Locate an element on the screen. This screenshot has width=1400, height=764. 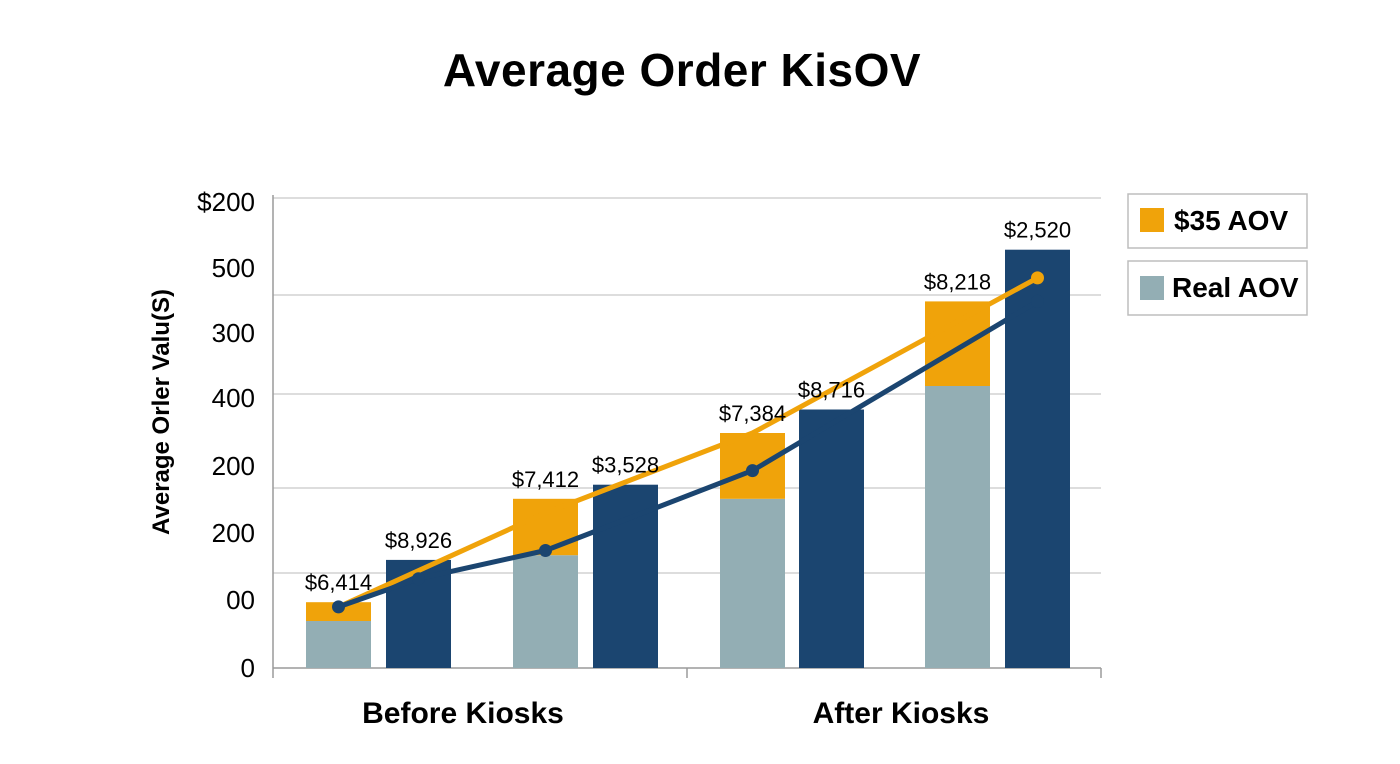
legend-swatch-35-aov is located at coordinates (1152, 220).